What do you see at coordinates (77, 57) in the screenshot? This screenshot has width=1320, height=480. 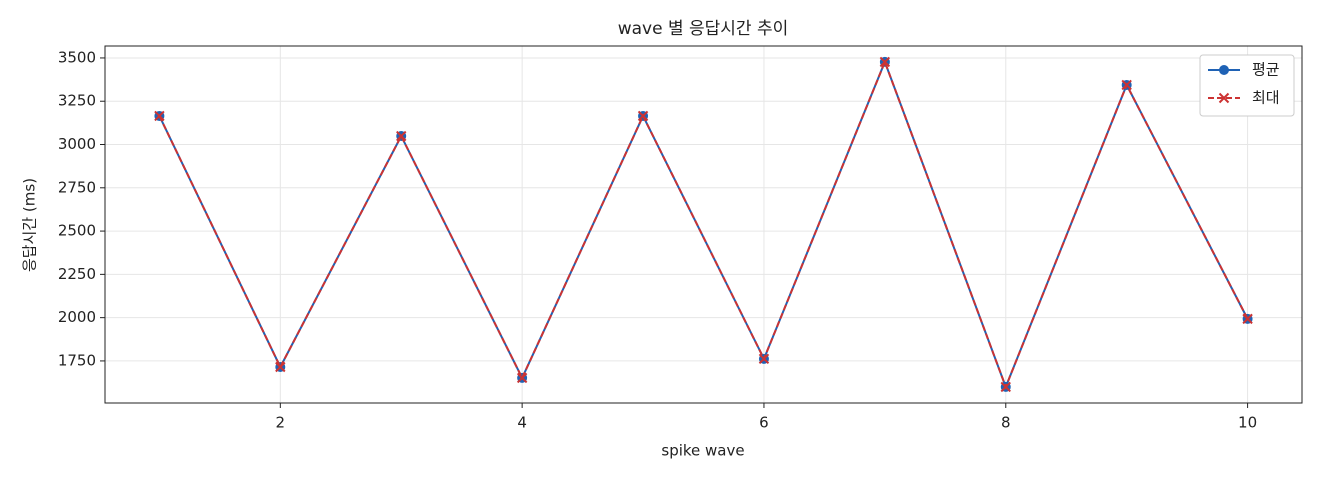 I see `y-tick-label: 3500` at bounding box center [77, 57].